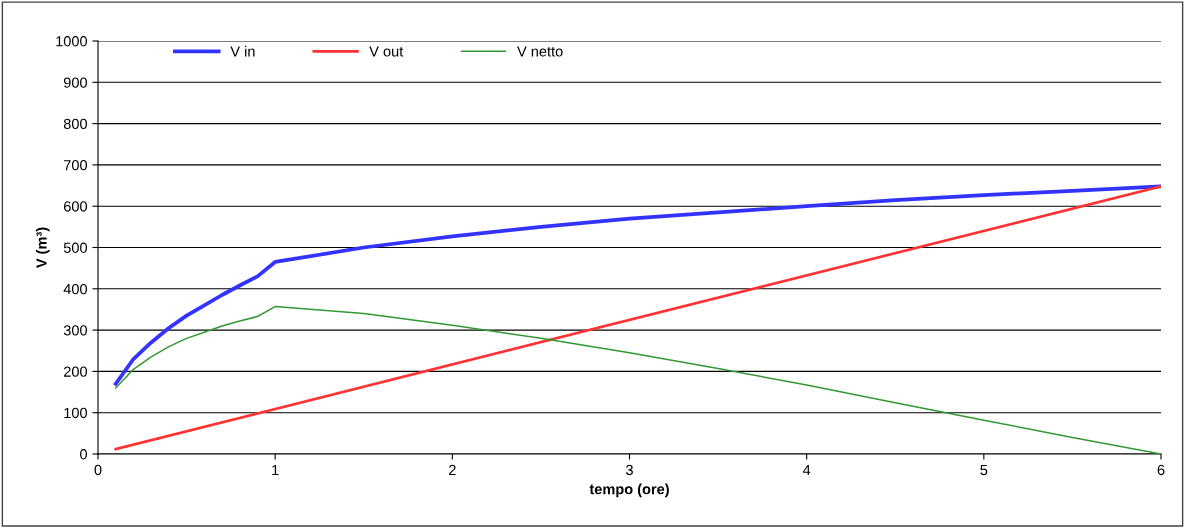 Image resolution: width=1185 pixels, height=527 pixels. I want to click on y-tick-label: 1000, so click(72, 41).